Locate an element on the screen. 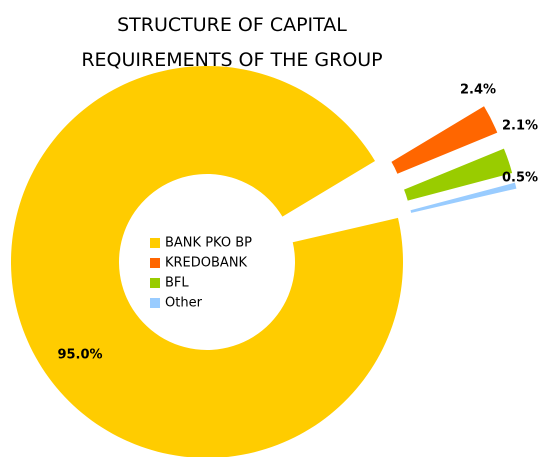  legend-label: KREDOBANK is located at coordinates (206, 263).